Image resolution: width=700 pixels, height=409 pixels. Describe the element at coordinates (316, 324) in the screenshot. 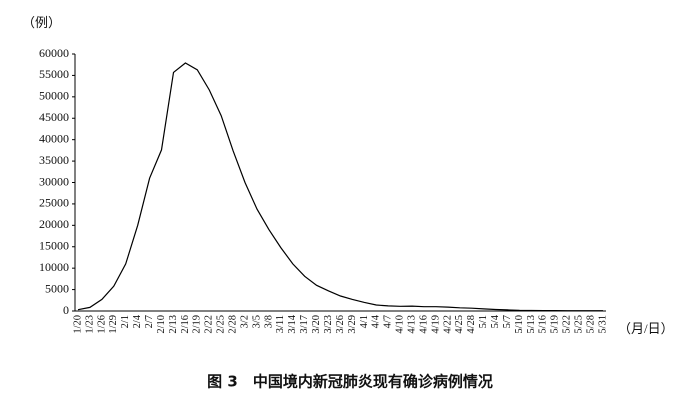

I see `x-tick-label: 3/20` at that location.